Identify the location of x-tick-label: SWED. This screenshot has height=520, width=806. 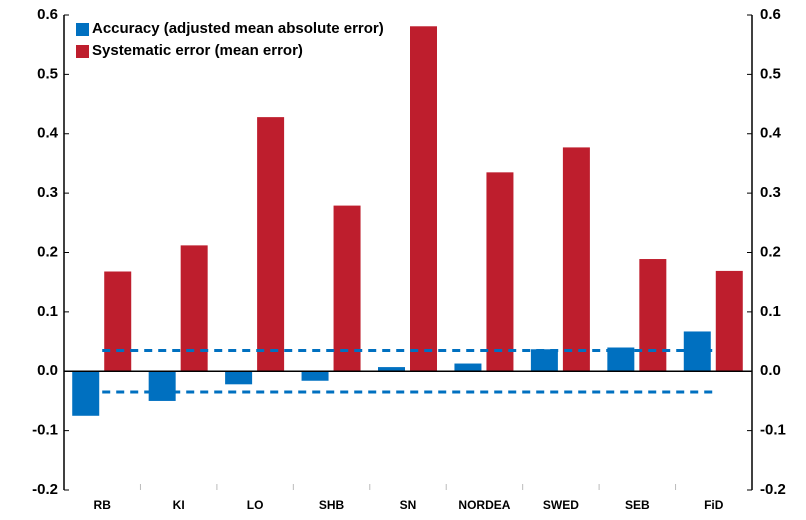
(561, 505).